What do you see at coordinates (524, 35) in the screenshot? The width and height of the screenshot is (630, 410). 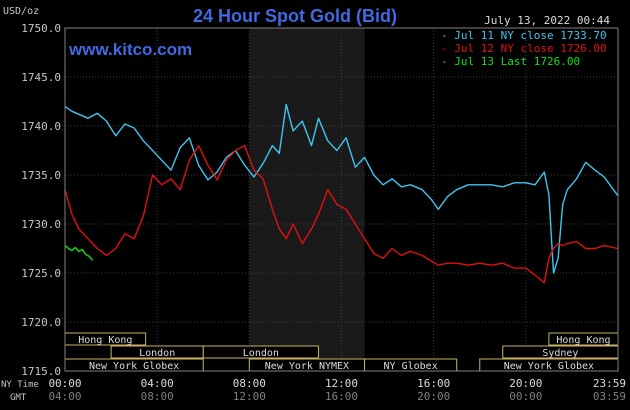 I see `legend-entry: - Jul 11 NY close 1733.70` at bounding box center [524, 35].